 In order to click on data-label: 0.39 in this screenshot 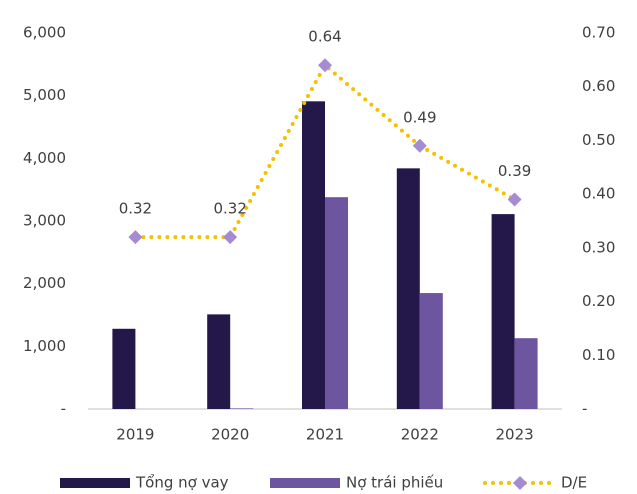, I will do `click(514, 171)`.